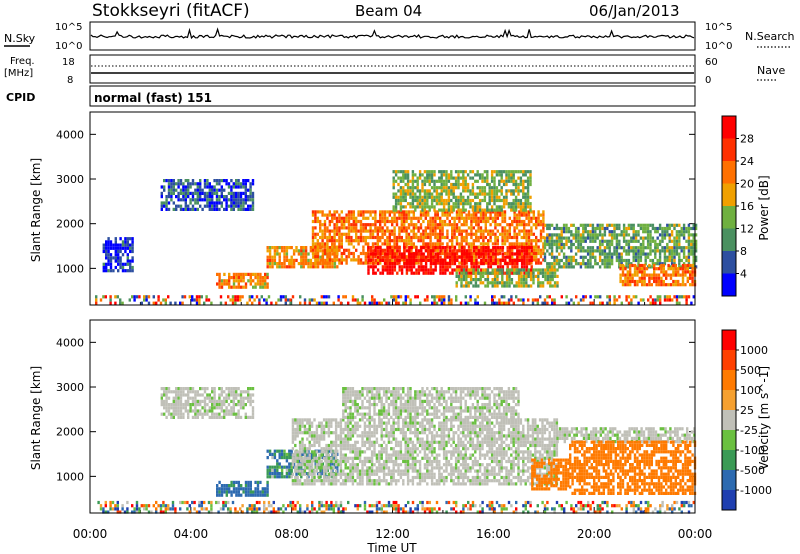 This screenshot has width=800, height=554. What do you see at coordinates (450, 260) in the screenshot?
I see `scatter-region` at bounding box center [450, 260].